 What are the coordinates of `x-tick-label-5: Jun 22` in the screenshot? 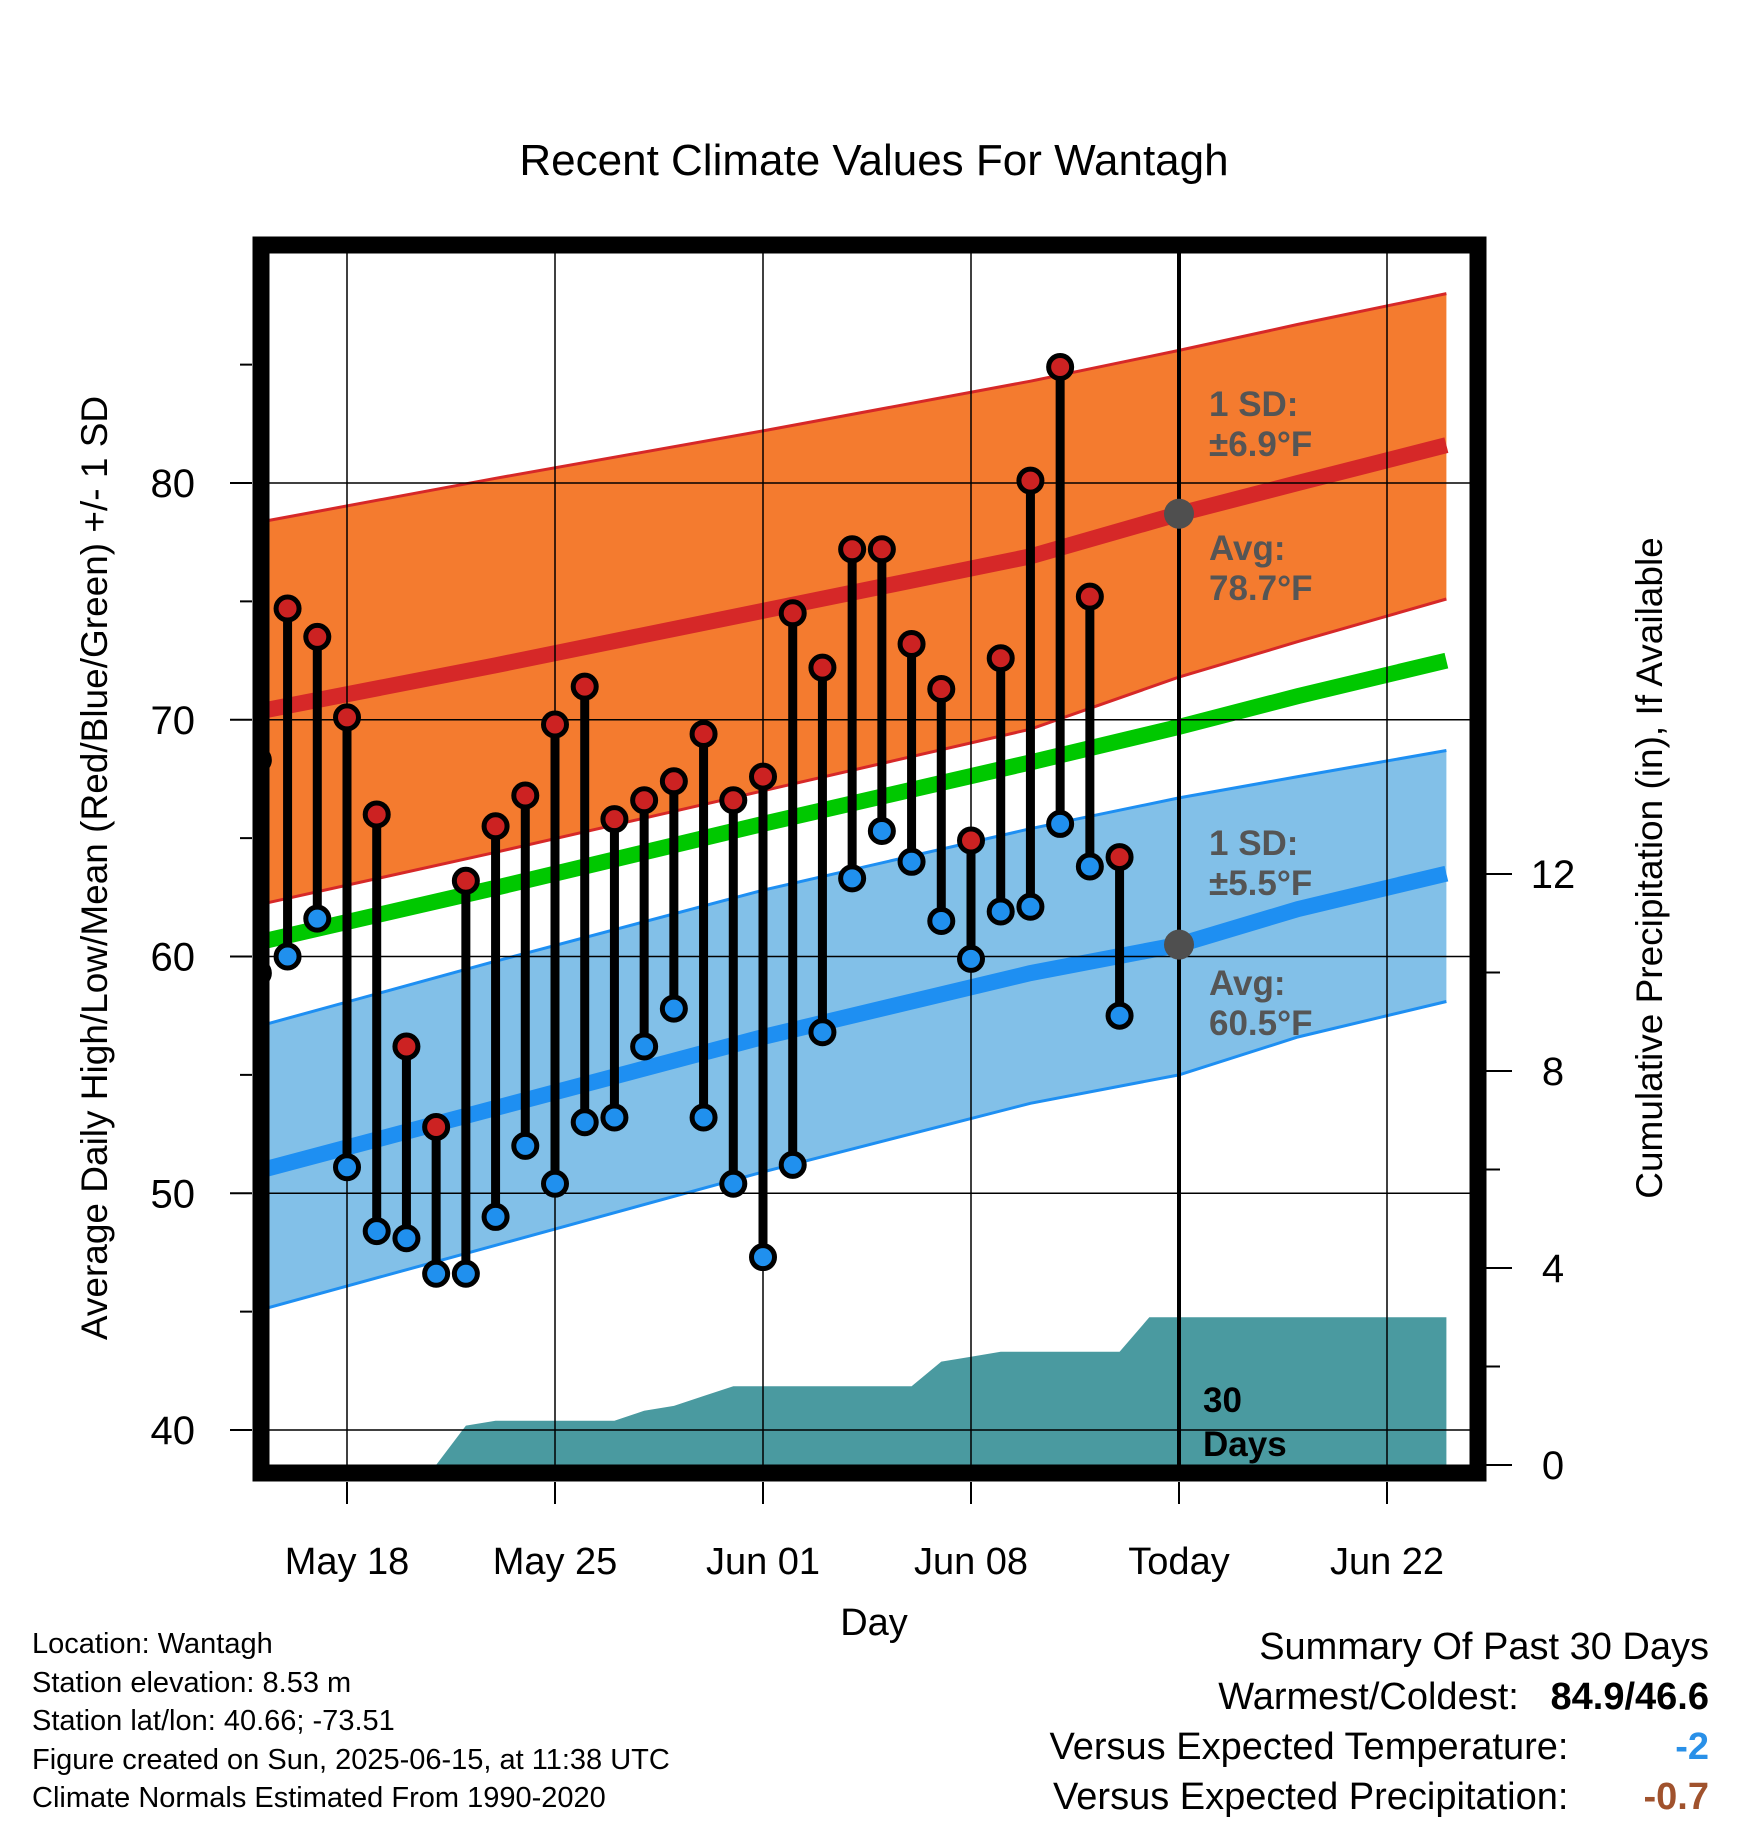 It's located at (1387, 1562).